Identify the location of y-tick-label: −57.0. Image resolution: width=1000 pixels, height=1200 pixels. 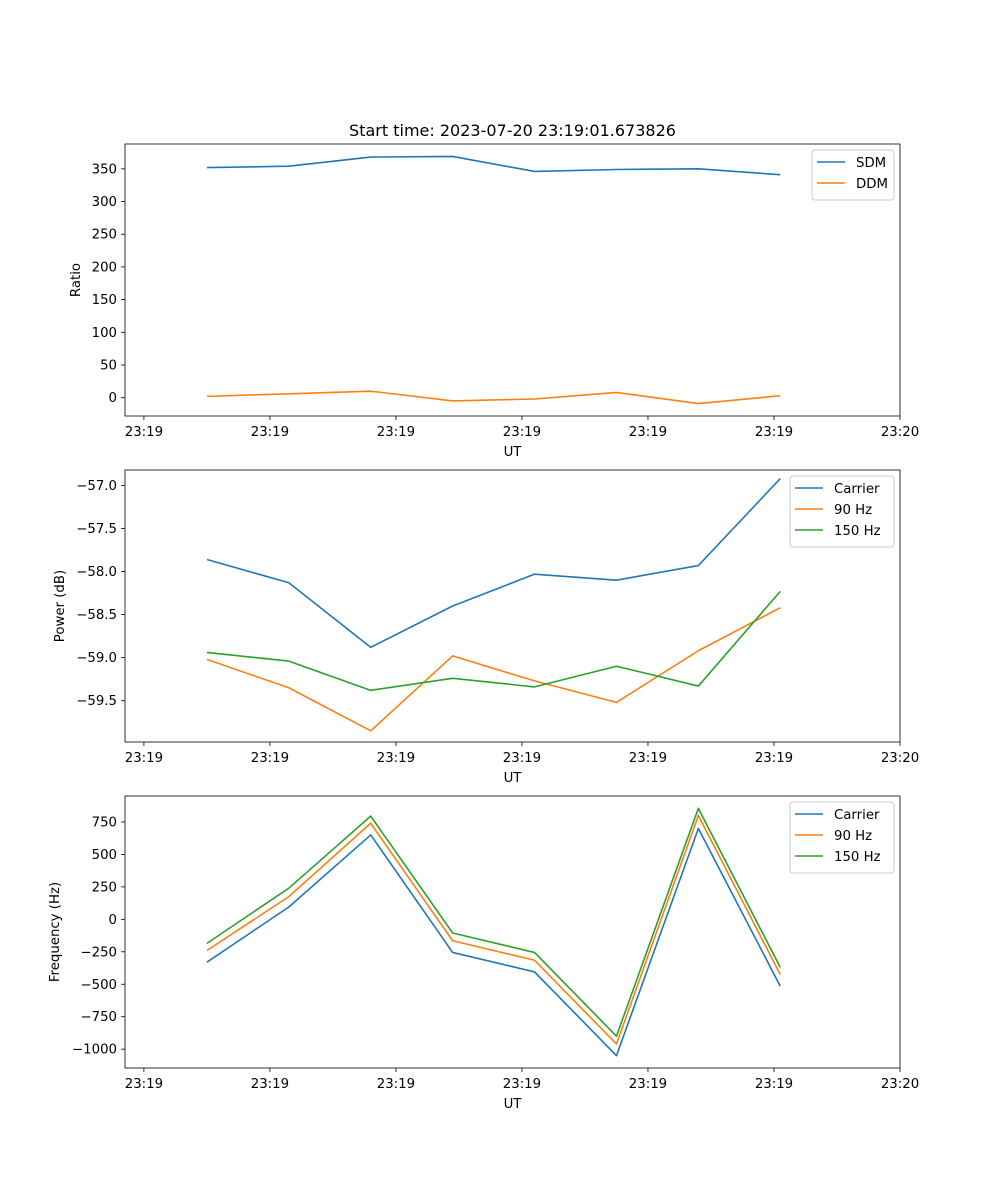
(96, 486).